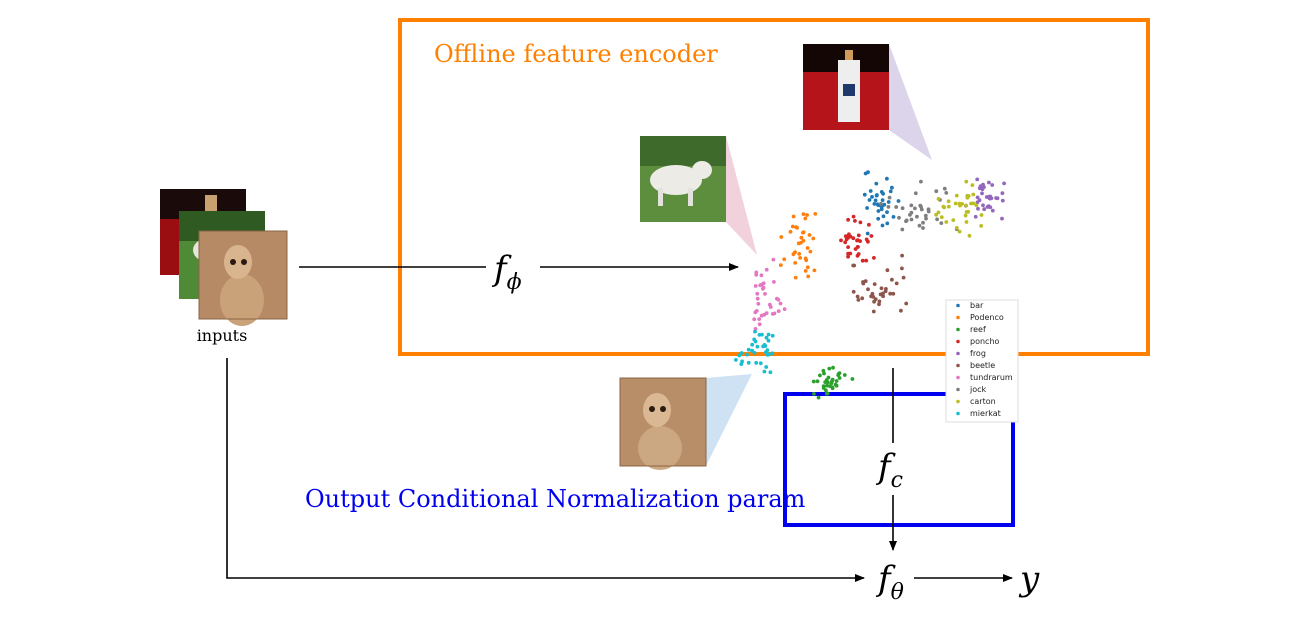  What do you see at coordinates (889, 582) in the screenshot?
I see `f-theta-label: fθ` at bounding box center [889, 582].